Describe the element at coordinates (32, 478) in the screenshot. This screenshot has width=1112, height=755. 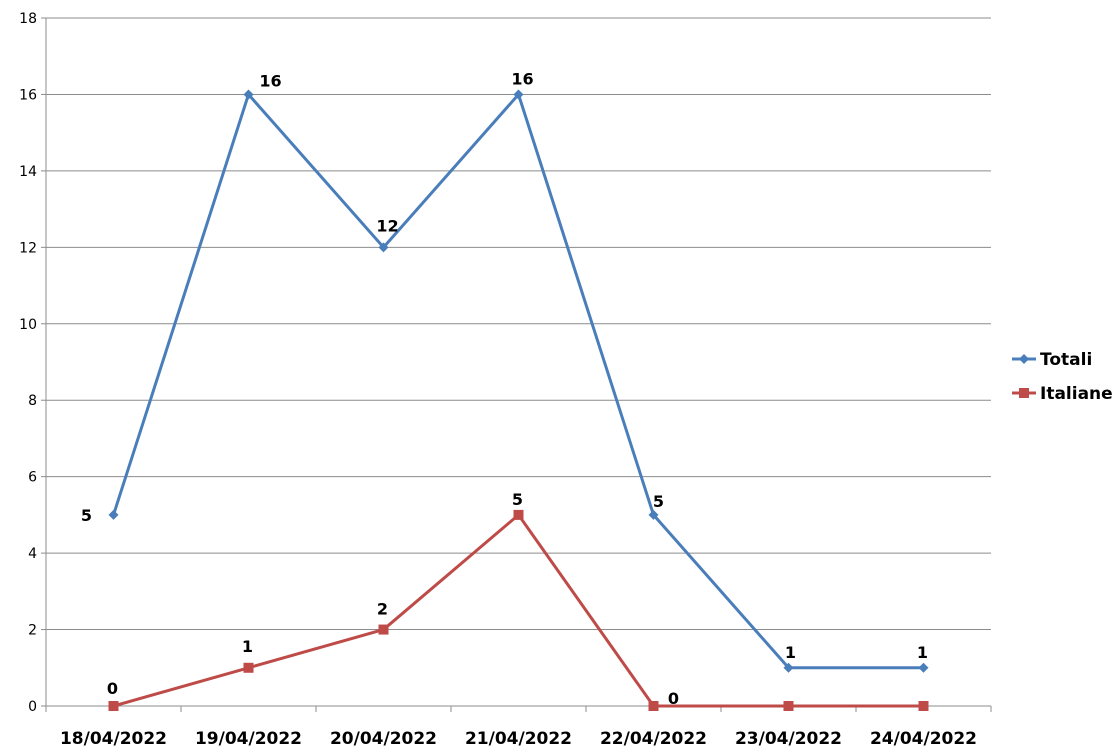
I see `y-tick-label: 6` at that location.